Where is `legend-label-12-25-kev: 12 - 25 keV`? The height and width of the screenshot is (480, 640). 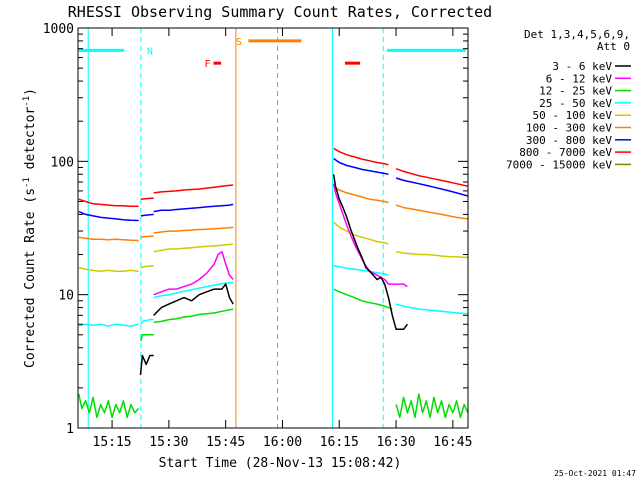 legend-label-12-25-kev: 12 - 25 keV is located at coordinates (575, 91).